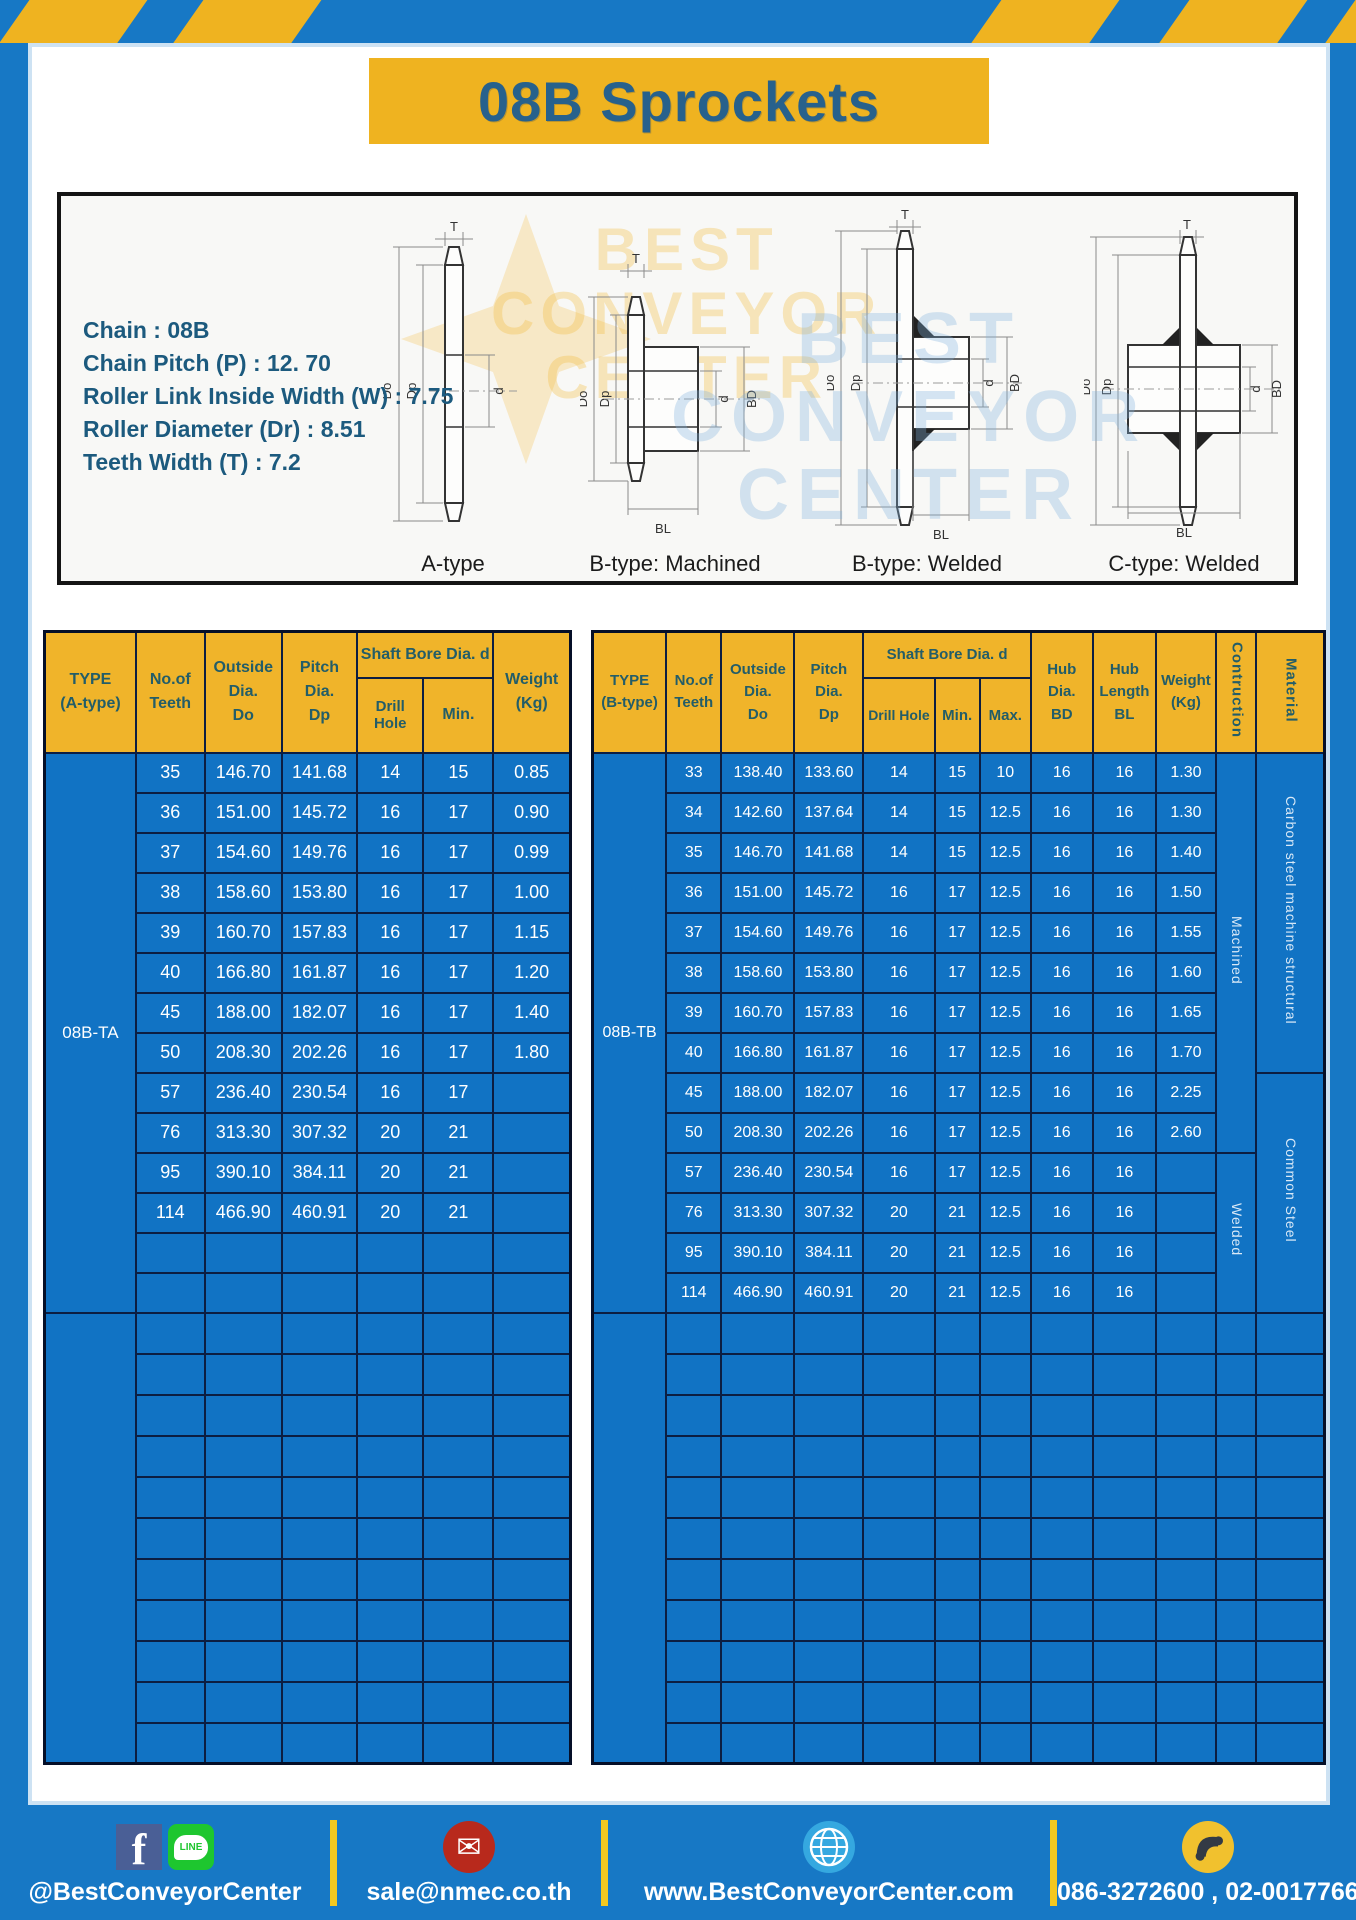 Image resolution: width=1356 pixels, height=1920 pixels. Describe the element at coordinates (675, 398) in the screenshot. I see `sprocket-diagram-b-type-machined: T Do Dp` at that location.